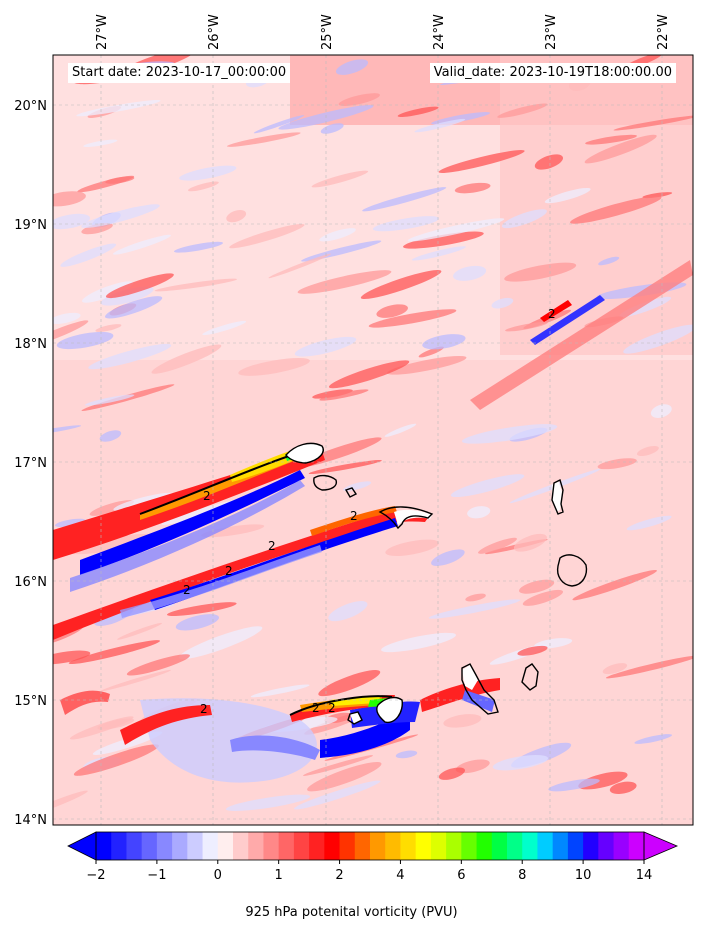 This screenshot has height=935, width=703. Describe the element at coordinates (218, 875) in the screenshot. I see `colorbar-tick-label: 0` at that location.